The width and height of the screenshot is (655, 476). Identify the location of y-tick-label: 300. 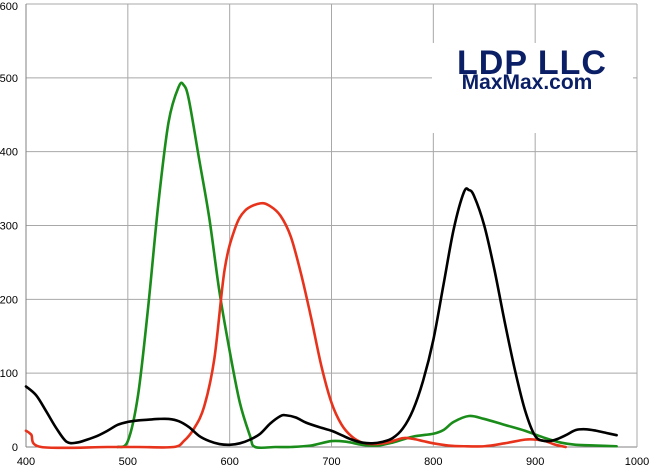
(9, 227).